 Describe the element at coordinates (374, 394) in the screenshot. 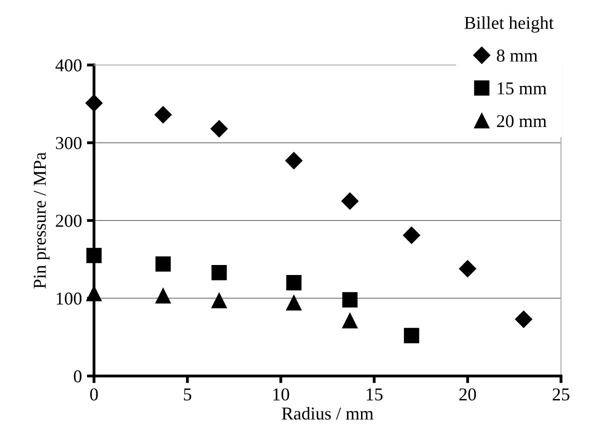

I see `x-tick-label: 15` at that location.